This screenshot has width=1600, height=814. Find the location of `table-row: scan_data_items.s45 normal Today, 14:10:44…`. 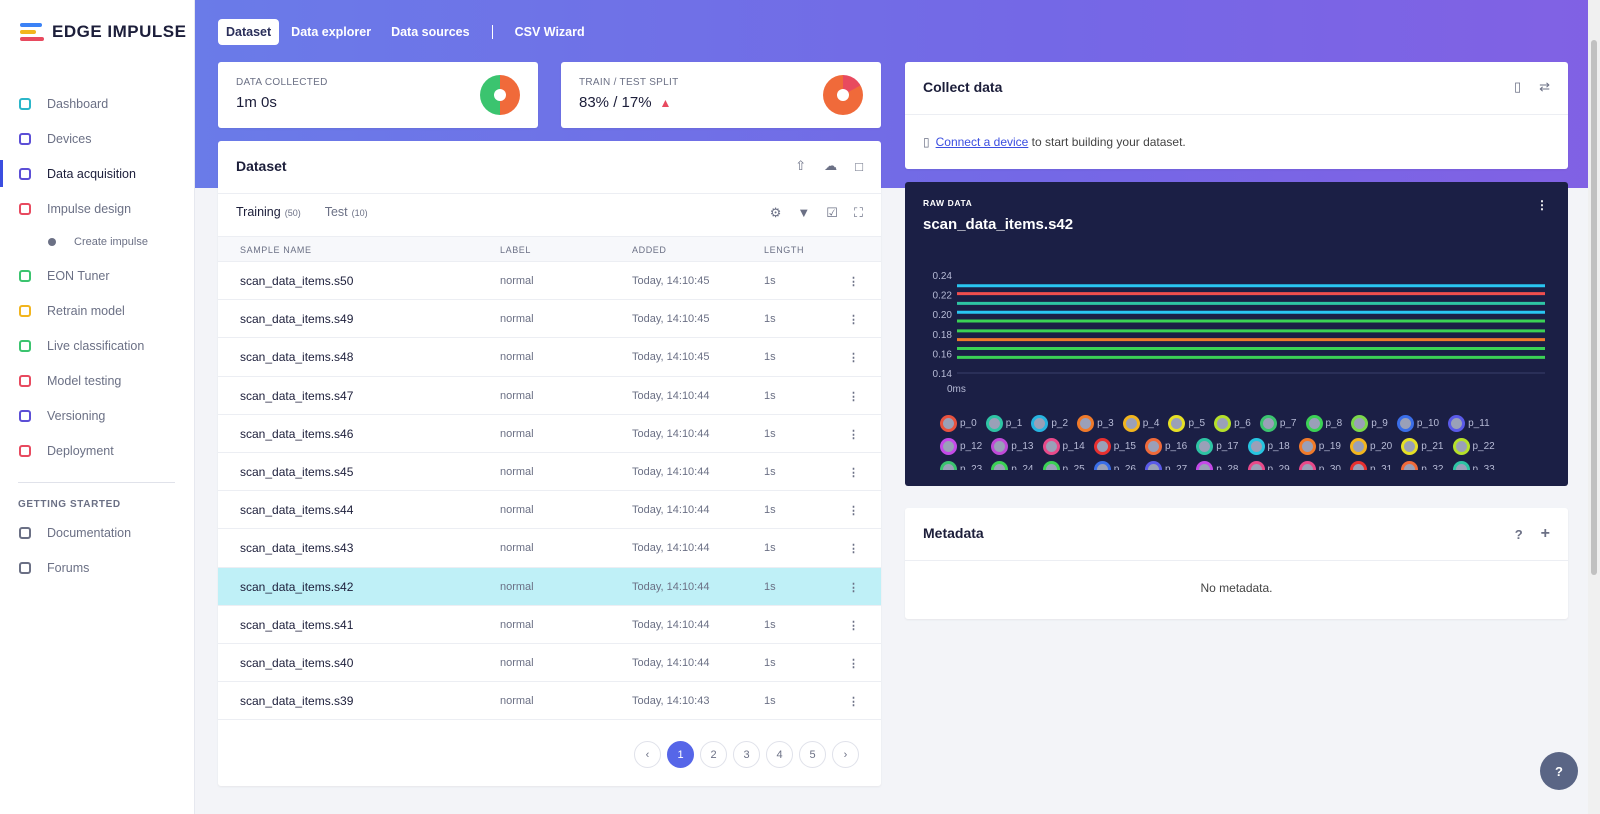

table-row: scan_data_items.s45 normal Today, 14:10:44… is located at coordinates (549, 472).